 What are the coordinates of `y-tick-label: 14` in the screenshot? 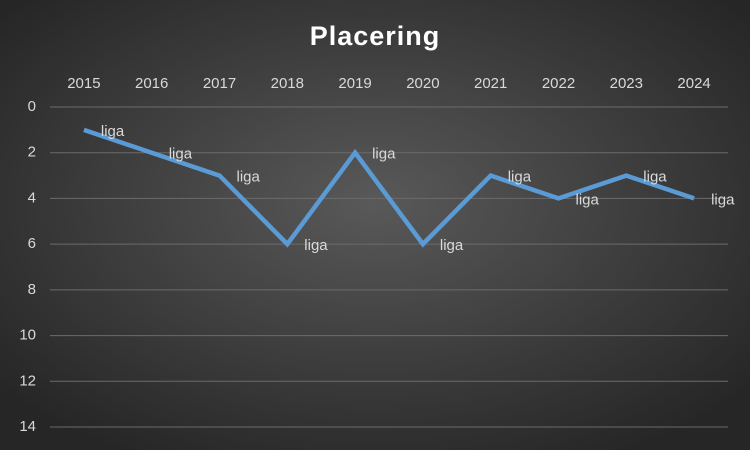 It's located at (27, 426).